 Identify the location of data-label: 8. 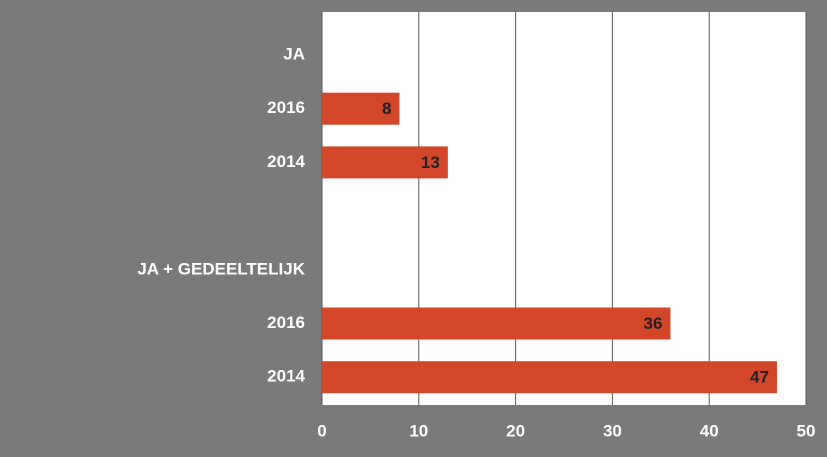
(386, 108).